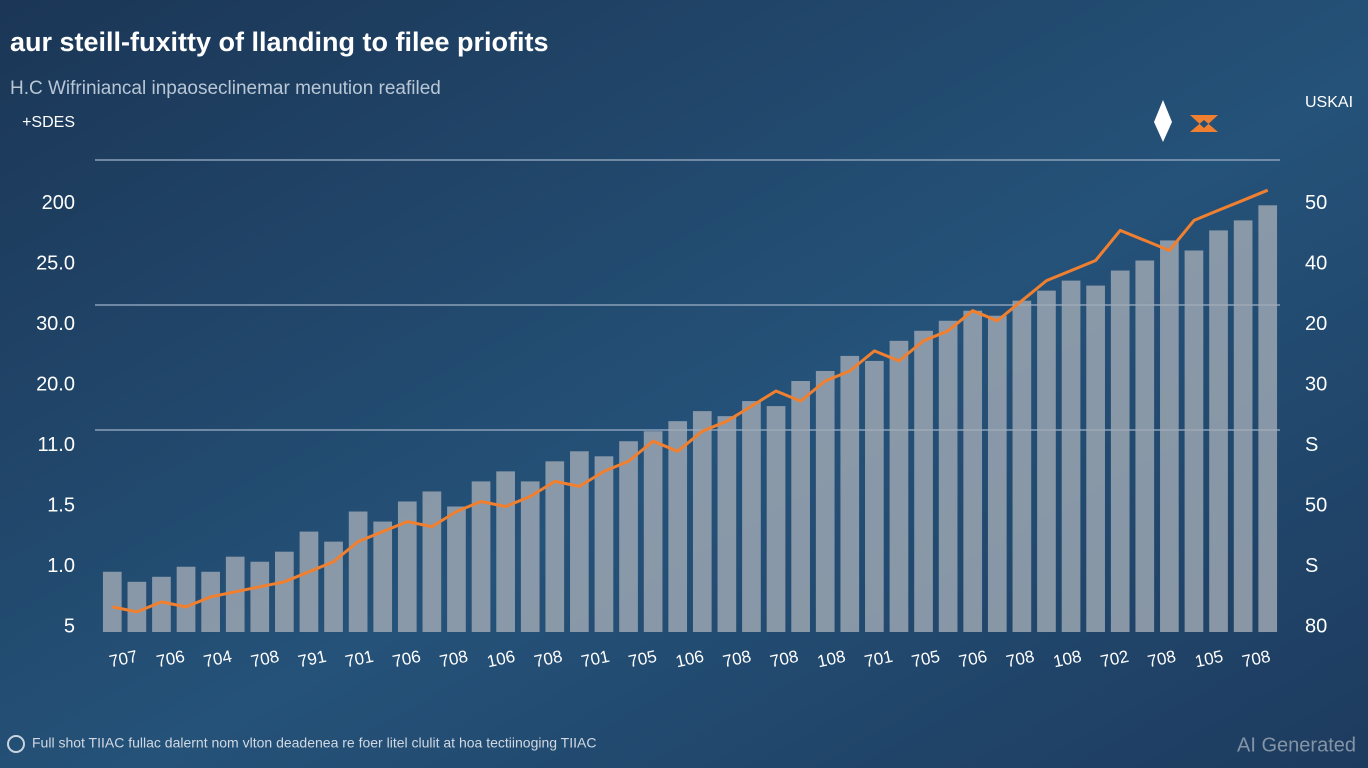 This screenshot has height=768, width=1368. What do you see at coordinates (69, 626) in the screenshot?
I see `y-axis-label: 5` at bounding box center [69, 626].